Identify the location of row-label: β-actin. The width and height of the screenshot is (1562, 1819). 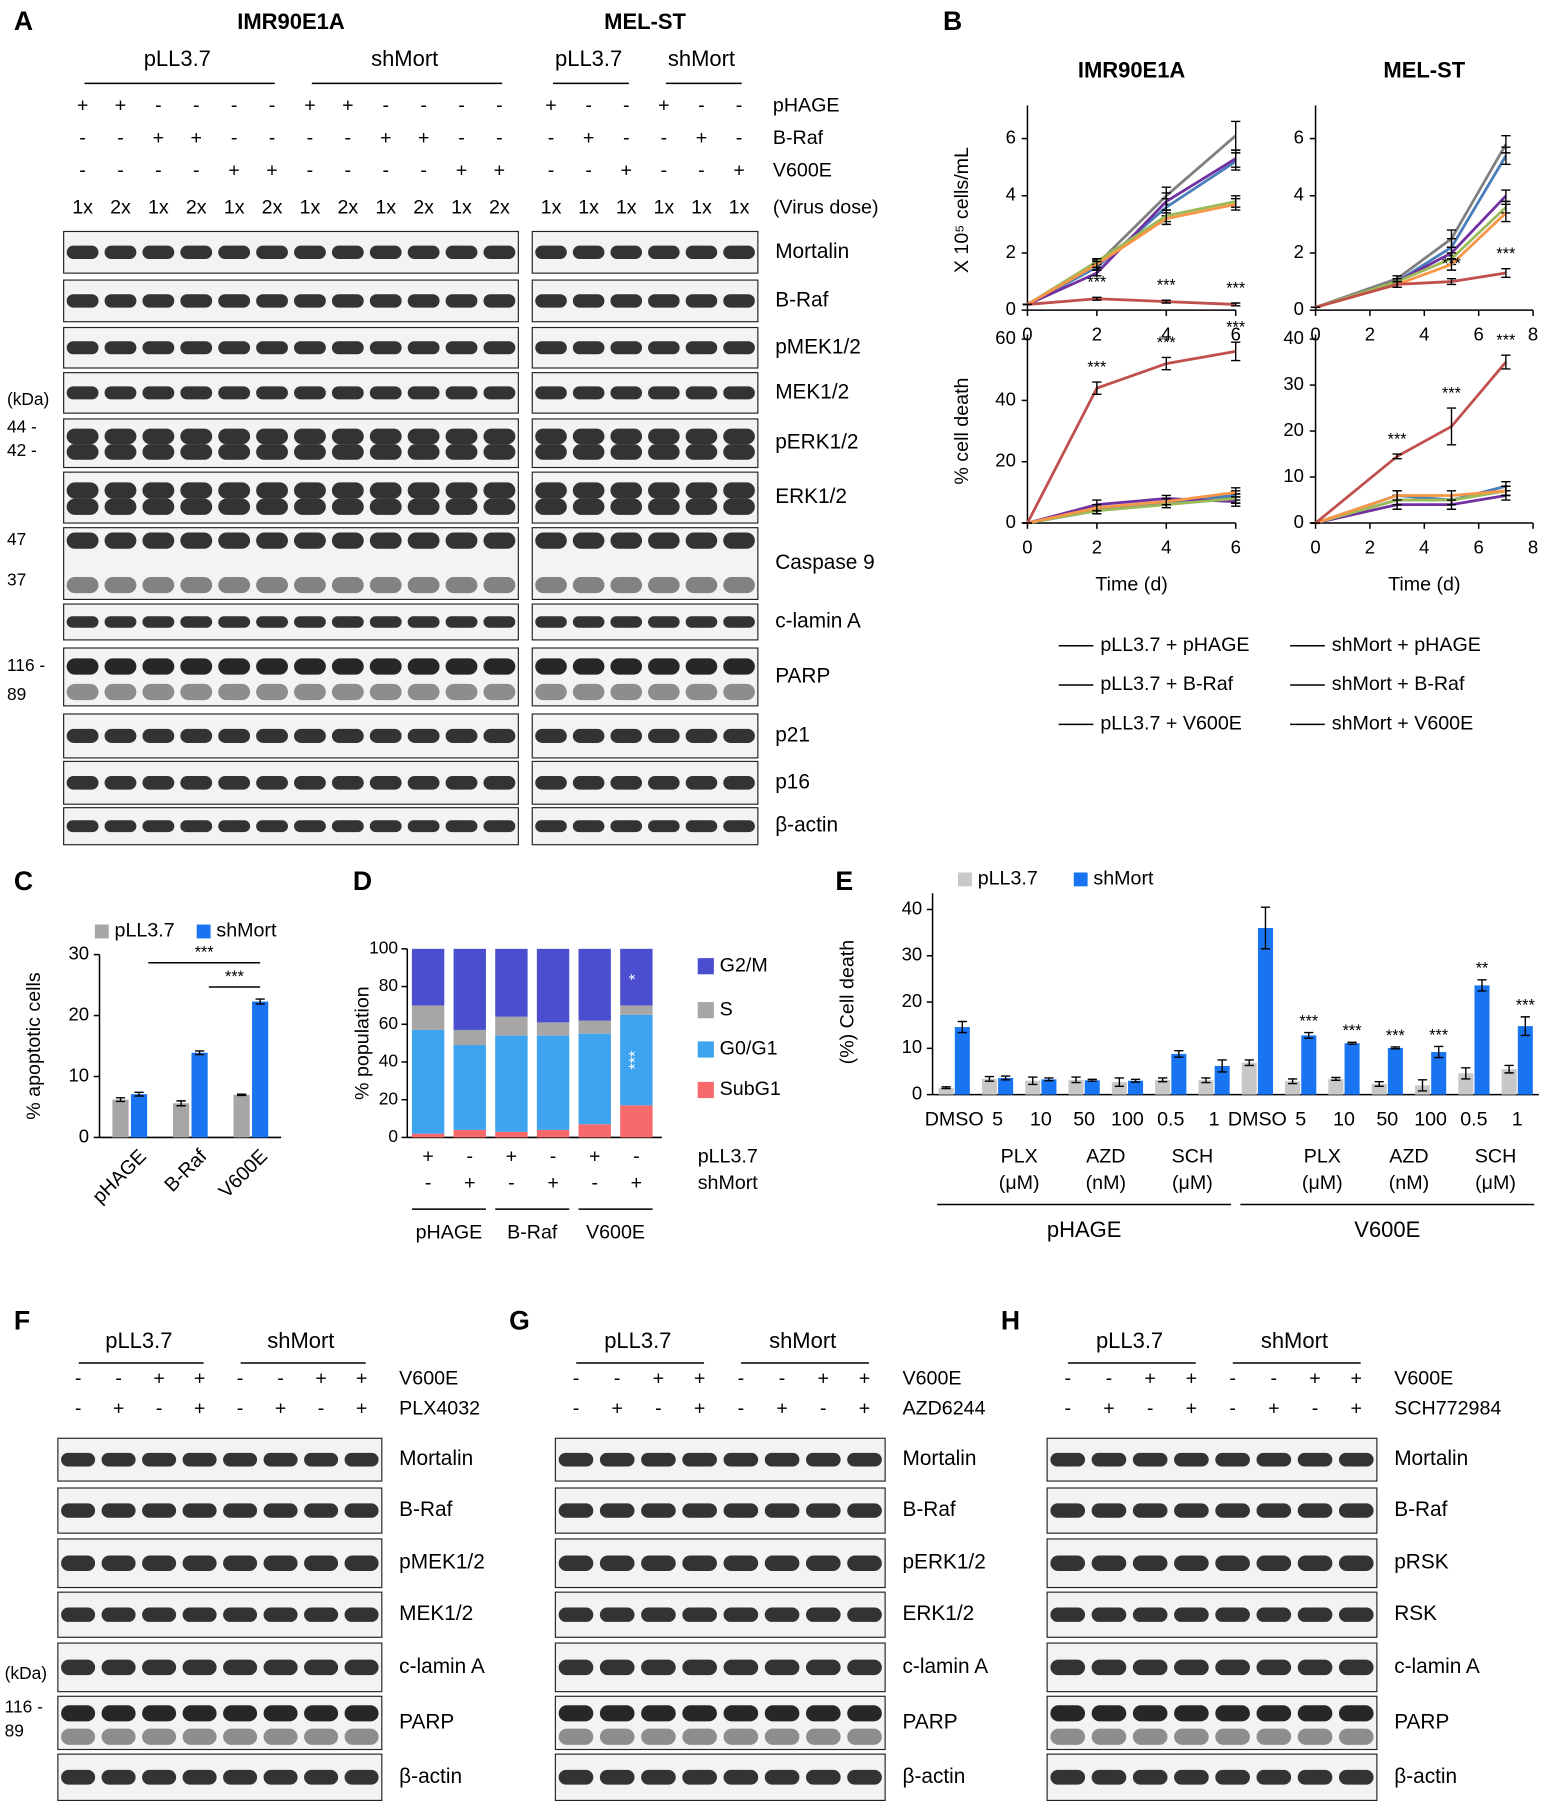
(1425, 1776).